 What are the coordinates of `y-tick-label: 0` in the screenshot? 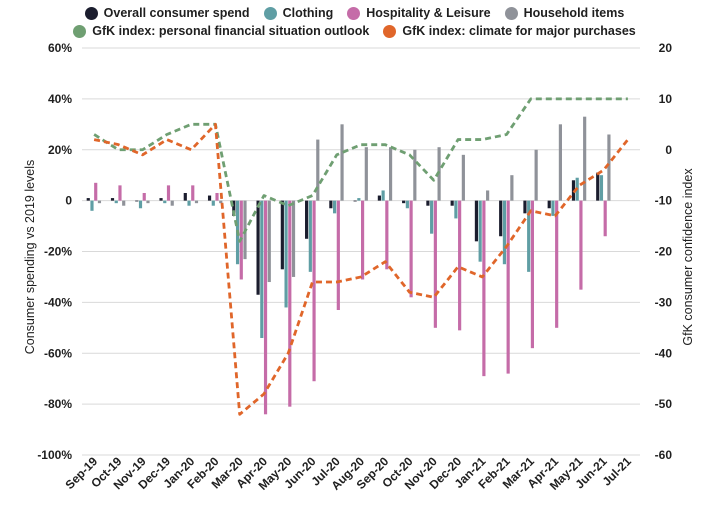 It's located at (68, 201).